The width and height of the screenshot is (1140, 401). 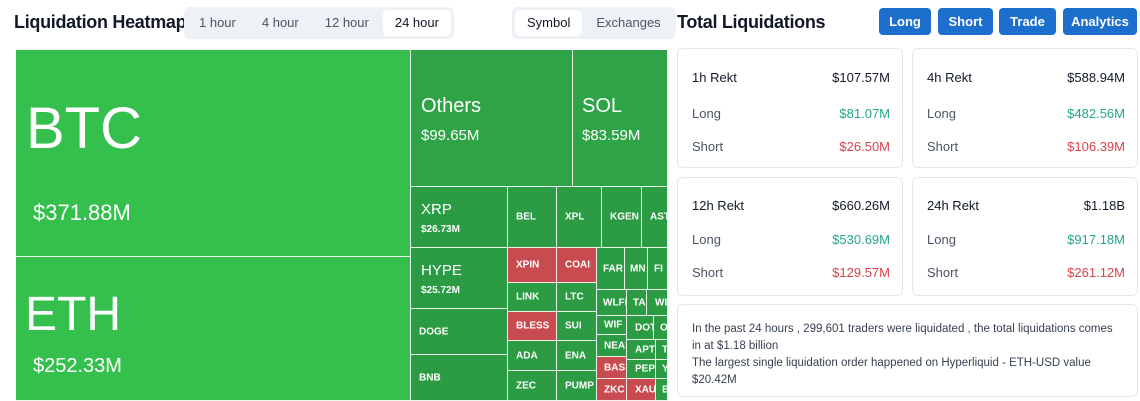 What do you see at coordinates (662, 350) in the screenshot?
I see `tile-t: T` at bounding box center [662, 350].